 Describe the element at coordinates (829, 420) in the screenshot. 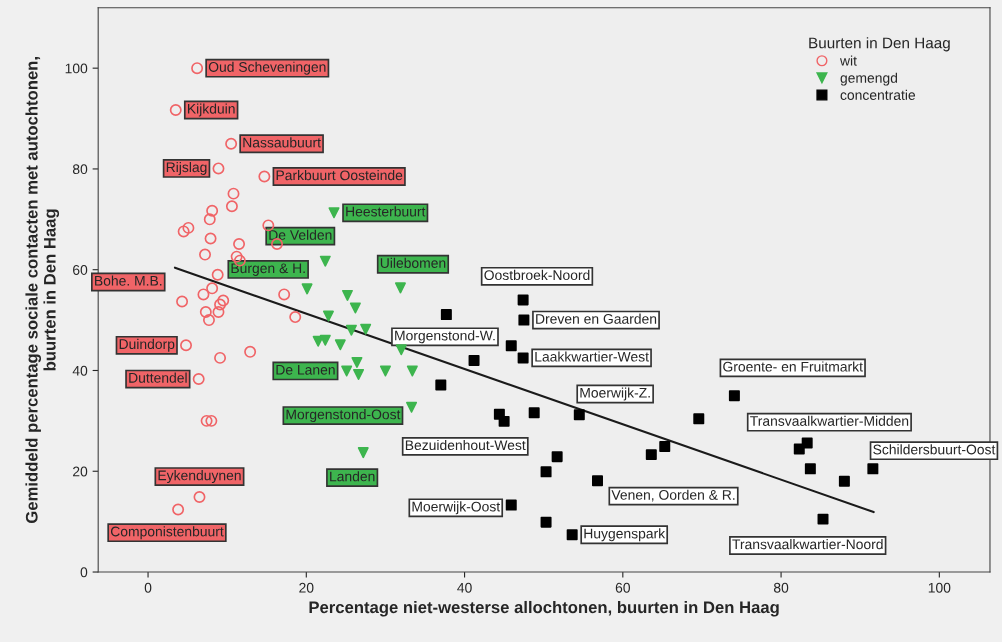

I see `data-label: Transvaalkwartier-Midden` at that location.